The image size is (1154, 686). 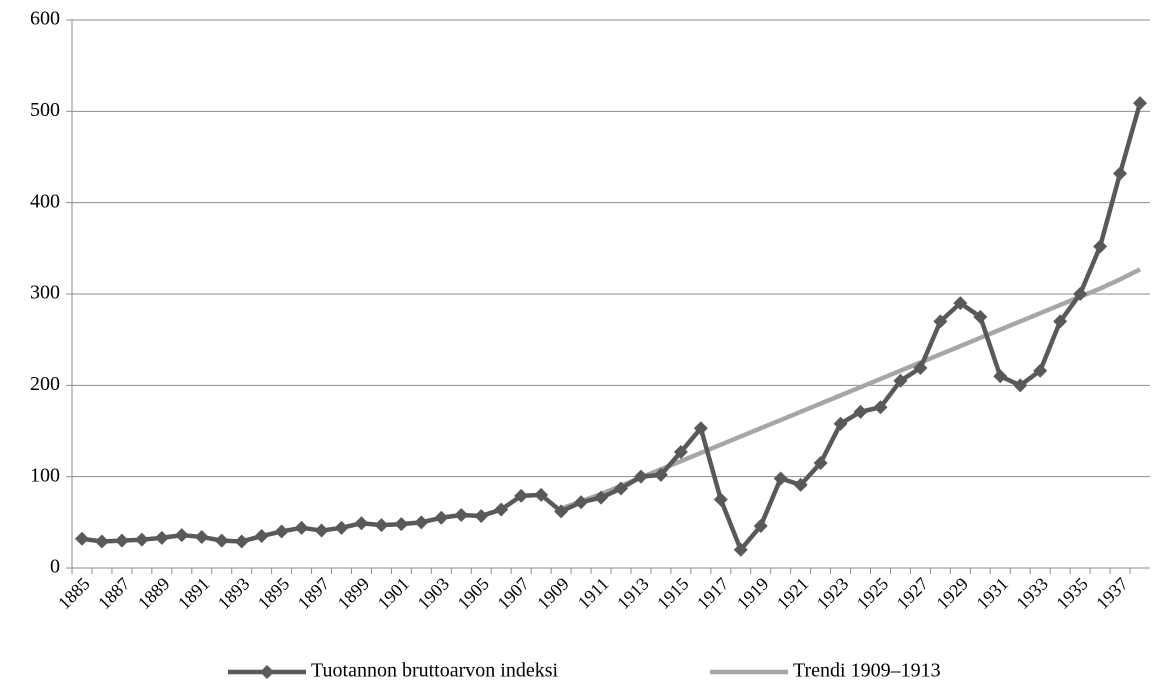 I want to click on x-tick-label: 1893, so click(x=234, y=594).